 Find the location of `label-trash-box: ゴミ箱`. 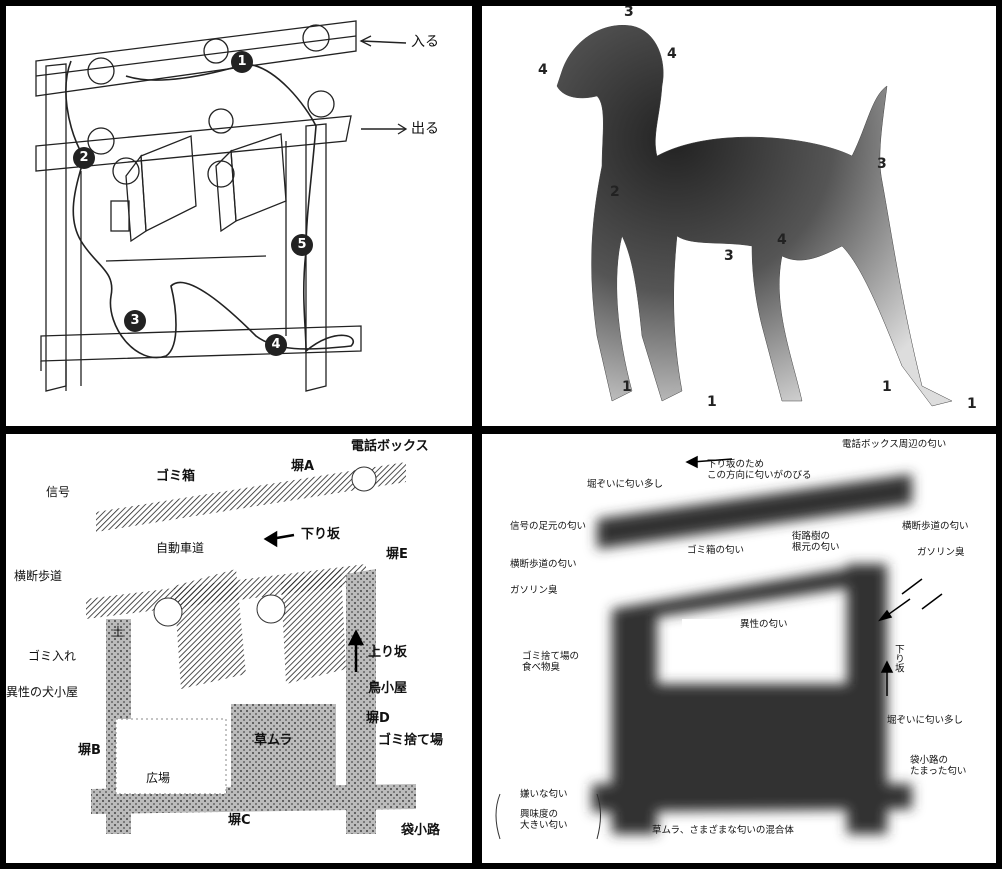

label-trash-box: ゴミ箱 is located at coordinates (176, 476).